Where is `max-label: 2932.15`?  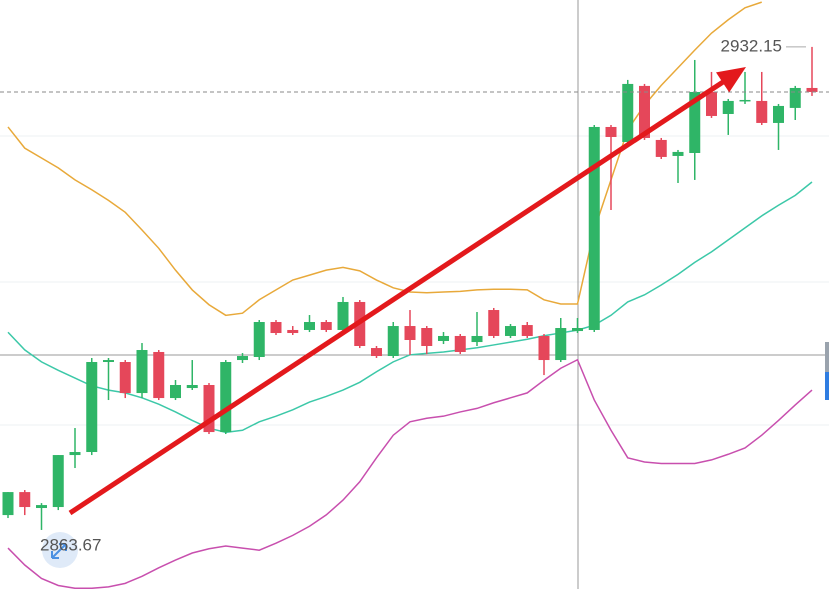
max-label: 2932.15 is located at coordinates (751, 45).